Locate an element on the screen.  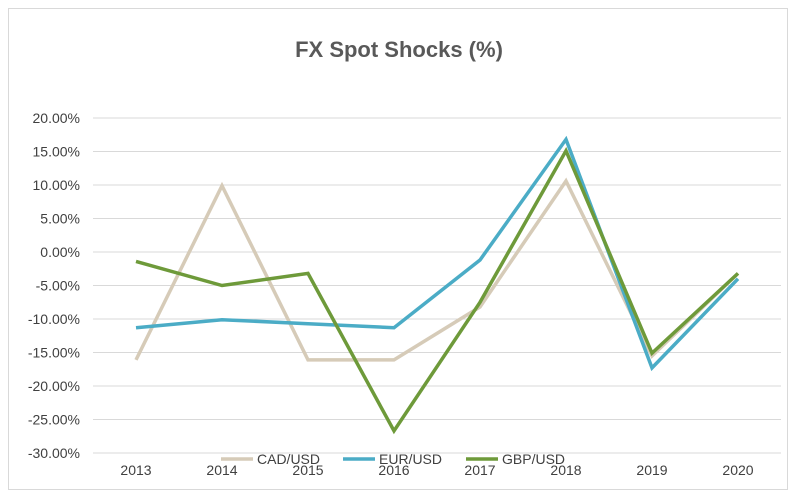
x-tick-label: 2013 is located at coordinates (135, 470).